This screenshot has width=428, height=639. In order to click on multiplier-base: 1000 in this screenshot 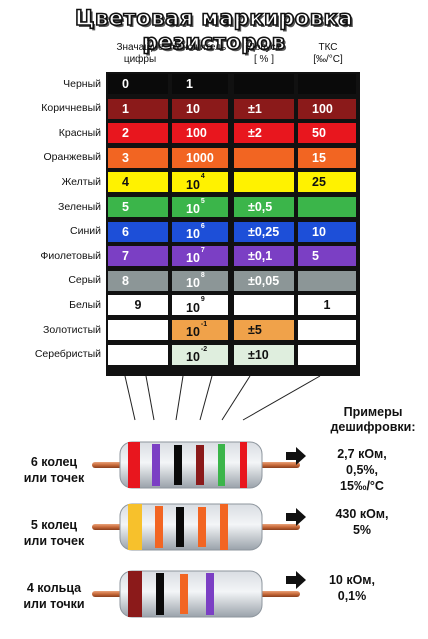, I will do `click(200, 157)`.